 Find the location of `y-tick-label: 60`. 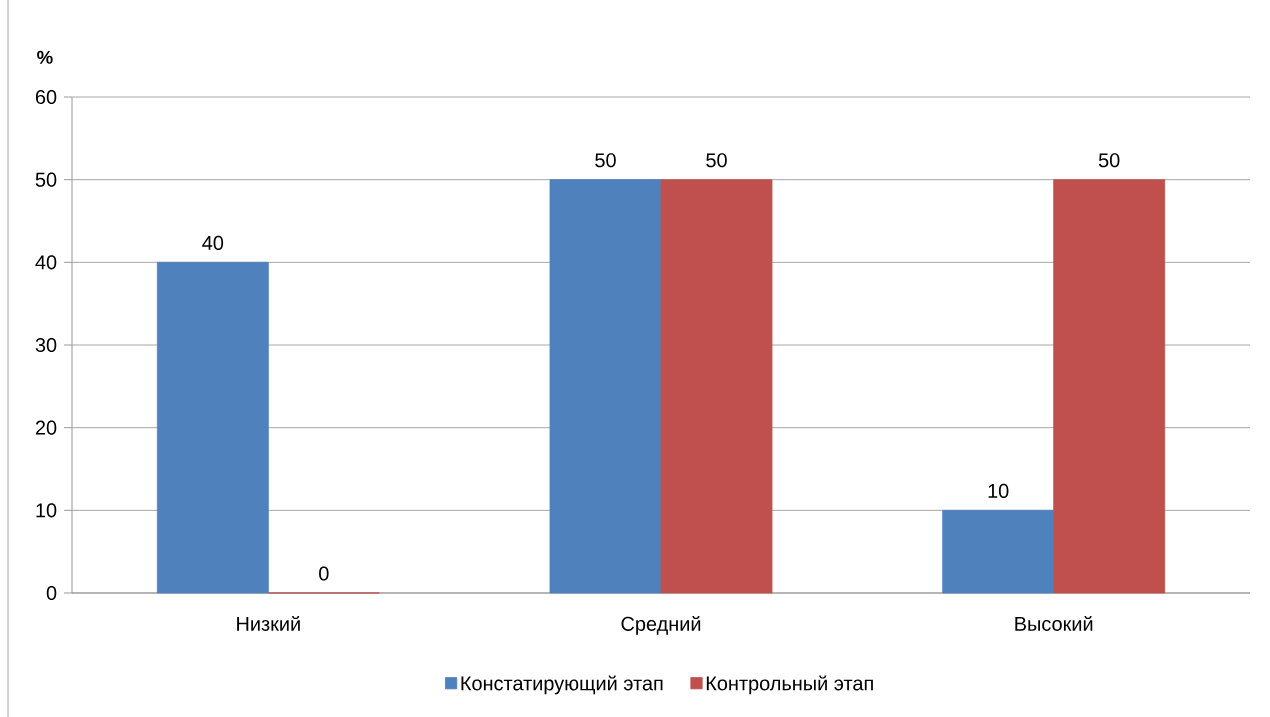

y-tick-label: 60 is located at coordinates (46, 97).